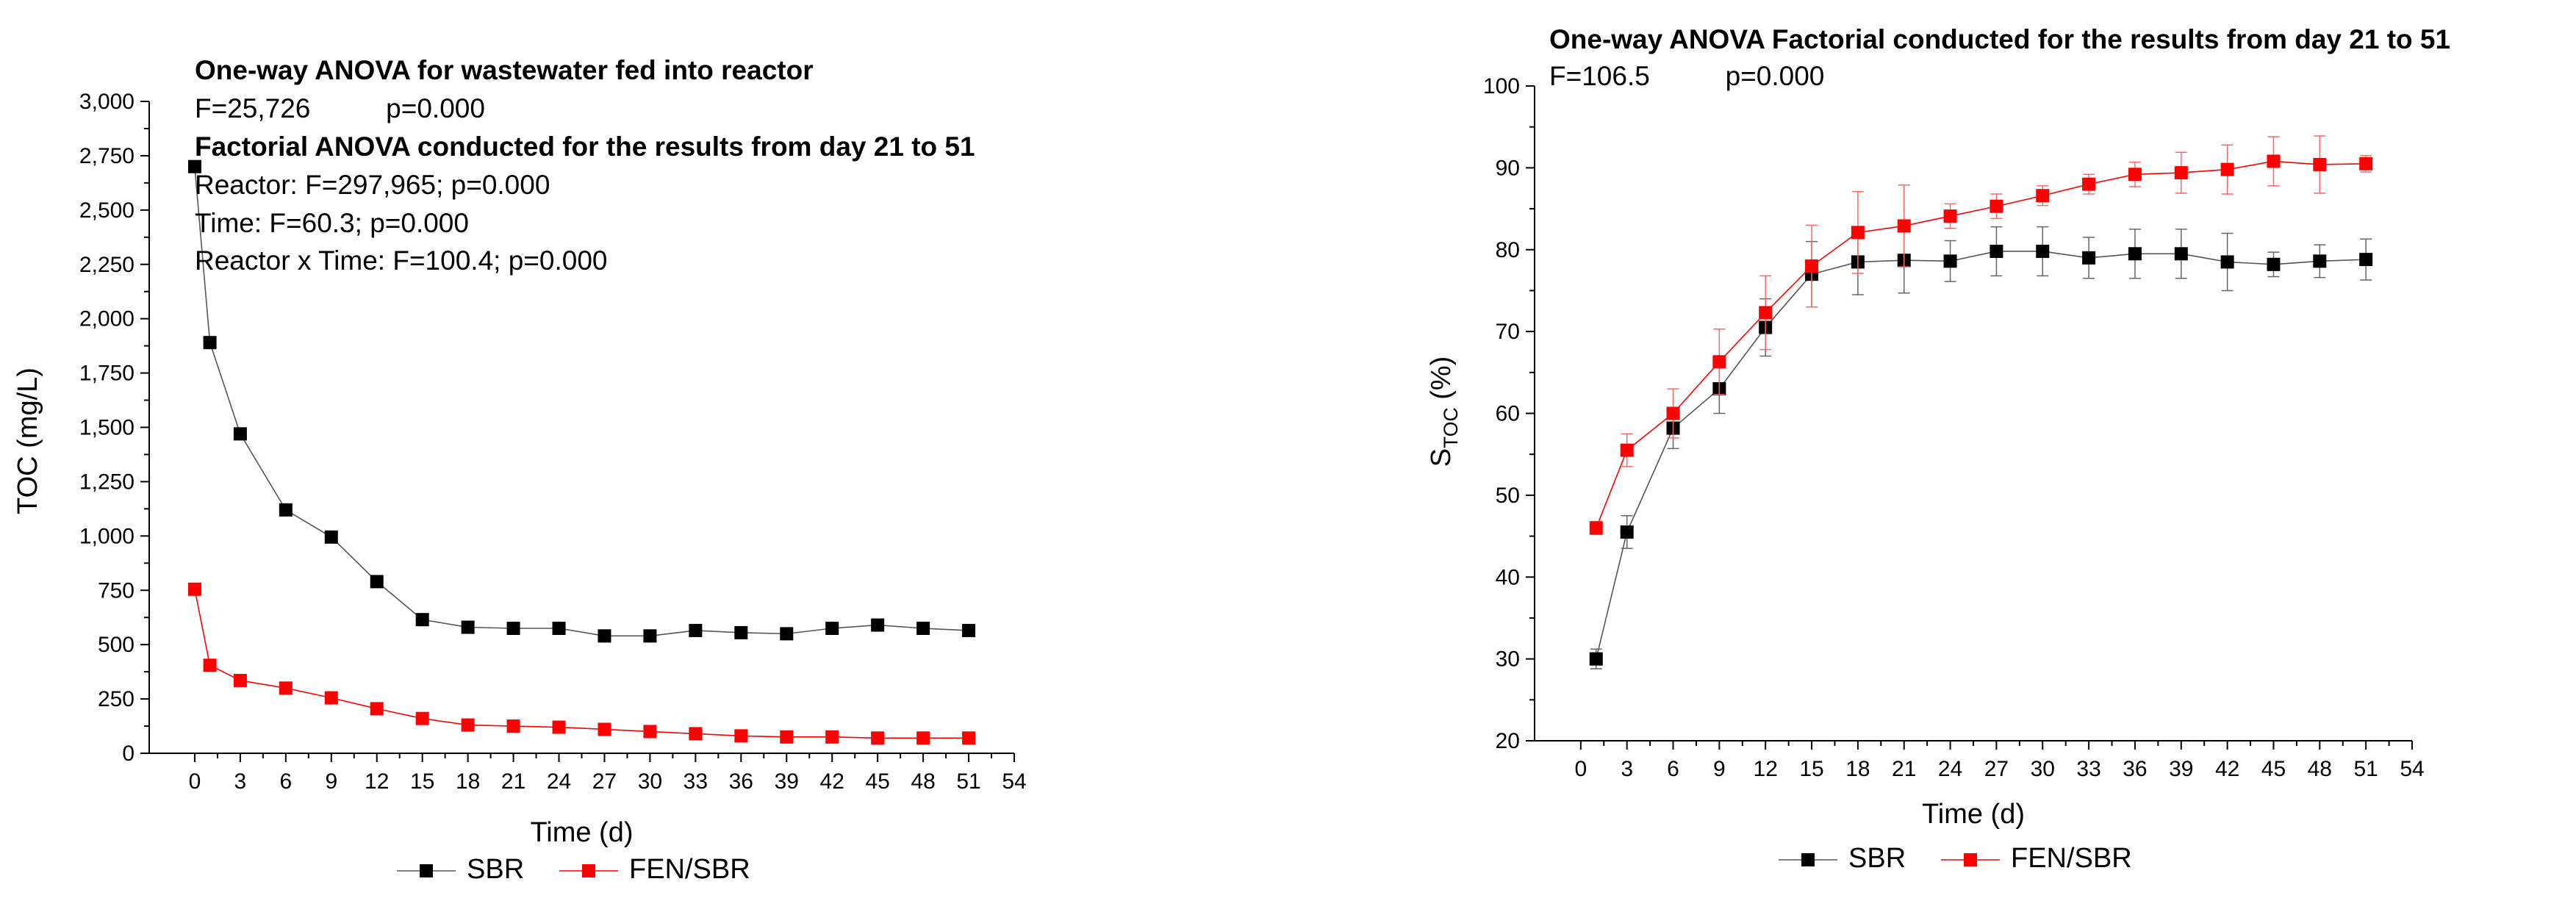 This screenshot has width=2576, height=912. What do you see at coordinates (1441, 457) in the screenshot?
I see `y-axis-label-main: S` at bounding box center [1441, 457].